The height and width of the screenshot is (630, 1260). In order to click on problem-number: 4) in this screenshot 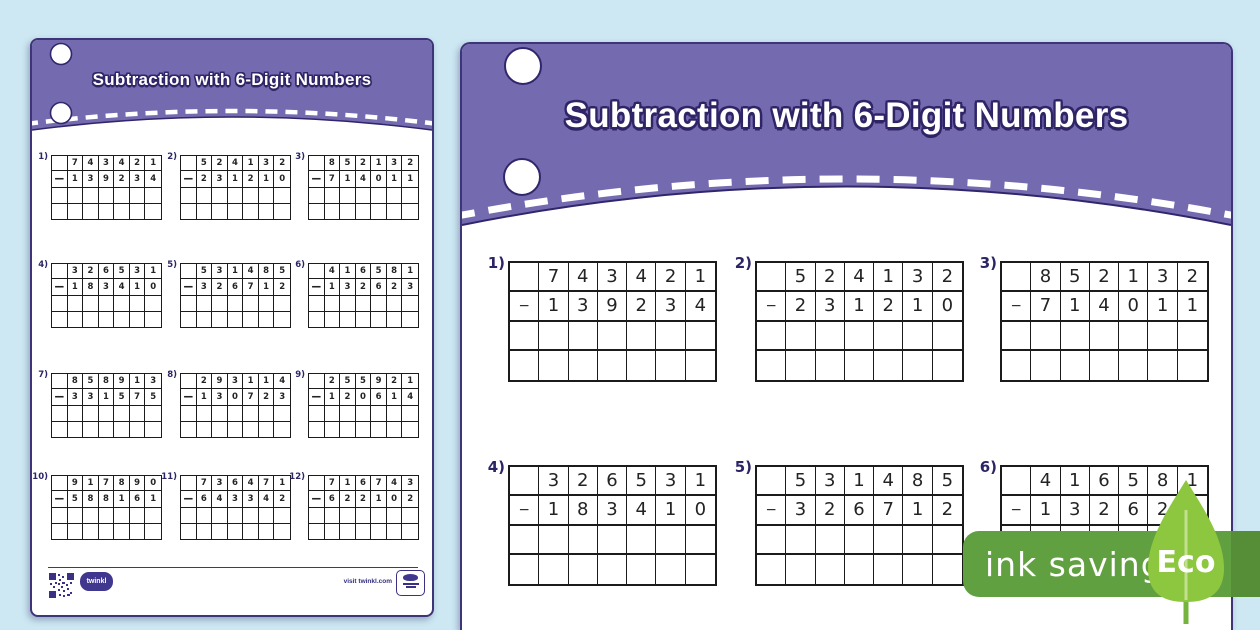, I will do `click(496, 467)`.